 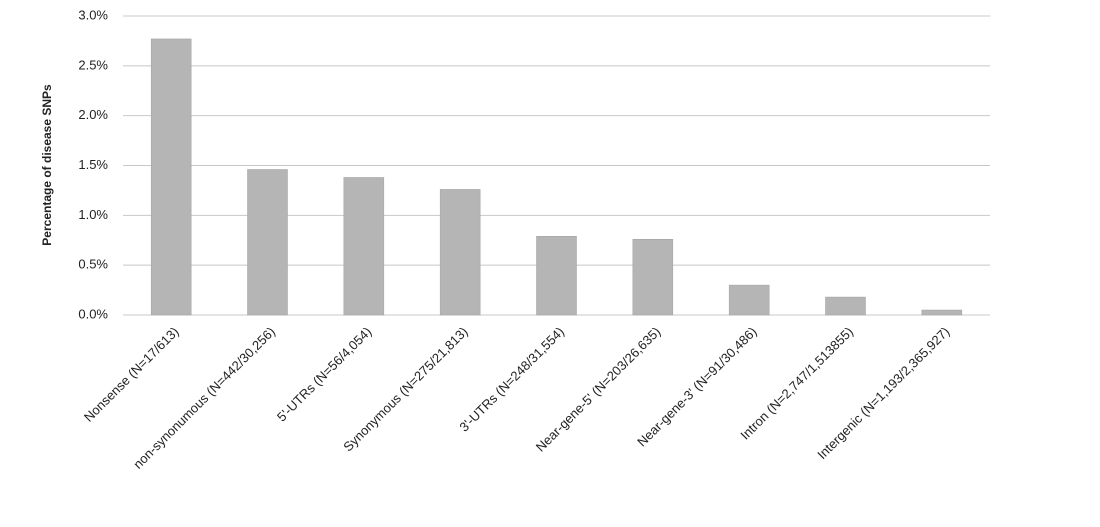 What do you see at coordinates (93, 264) in the screenshot?
I see `y-tick-label: 0.5%` at bounding box center [93, 264].